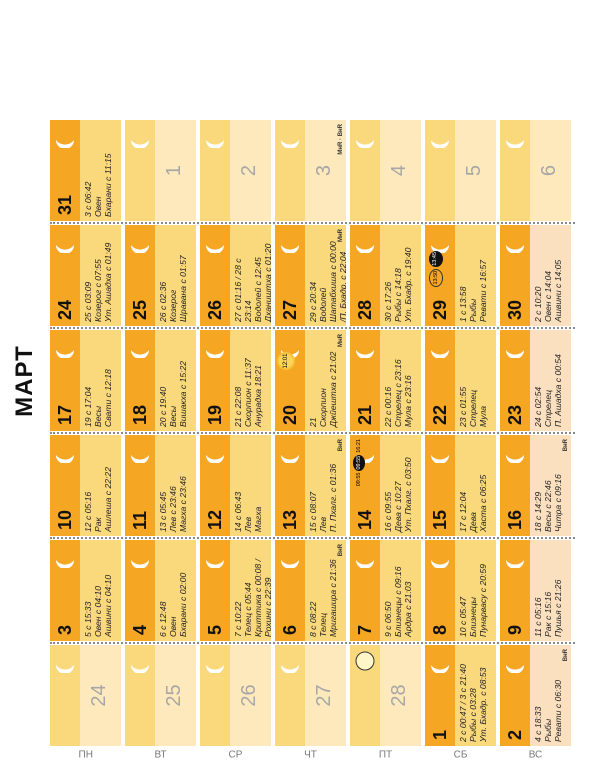 The height and width of the screenshot is (762, 591). What do you see at coordinates (483, 290) in the screenshot?
I see `day-note-line: Ревати с 16:57` at bounding box center [483, 290].